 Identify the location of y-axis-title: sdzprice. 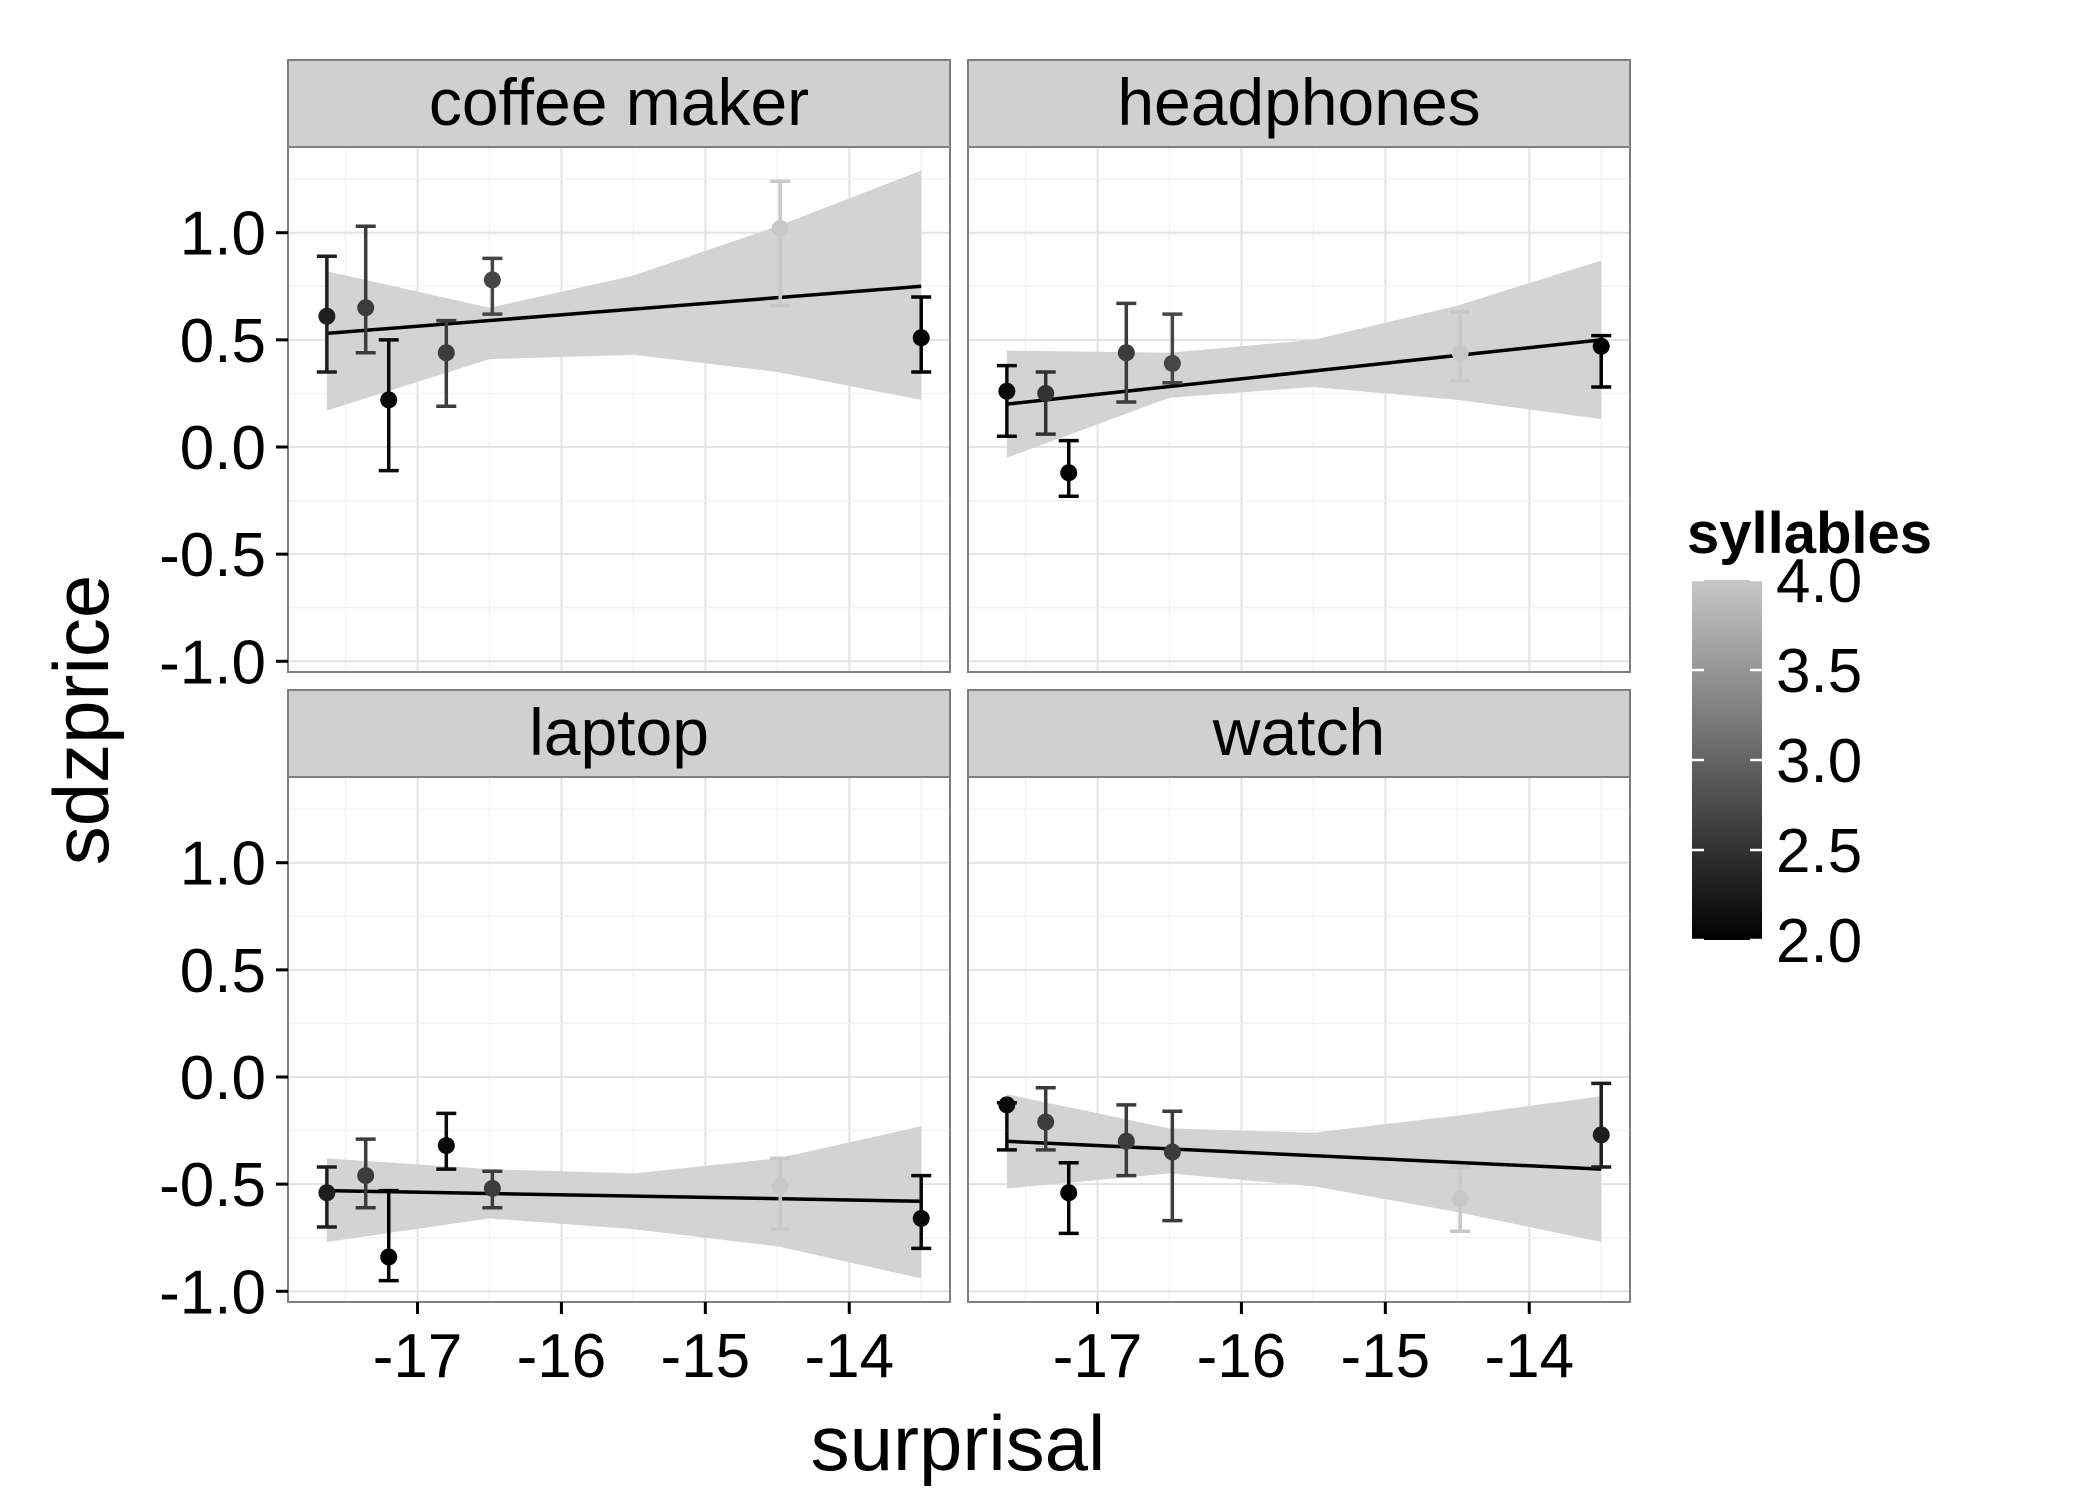
(81, 720).